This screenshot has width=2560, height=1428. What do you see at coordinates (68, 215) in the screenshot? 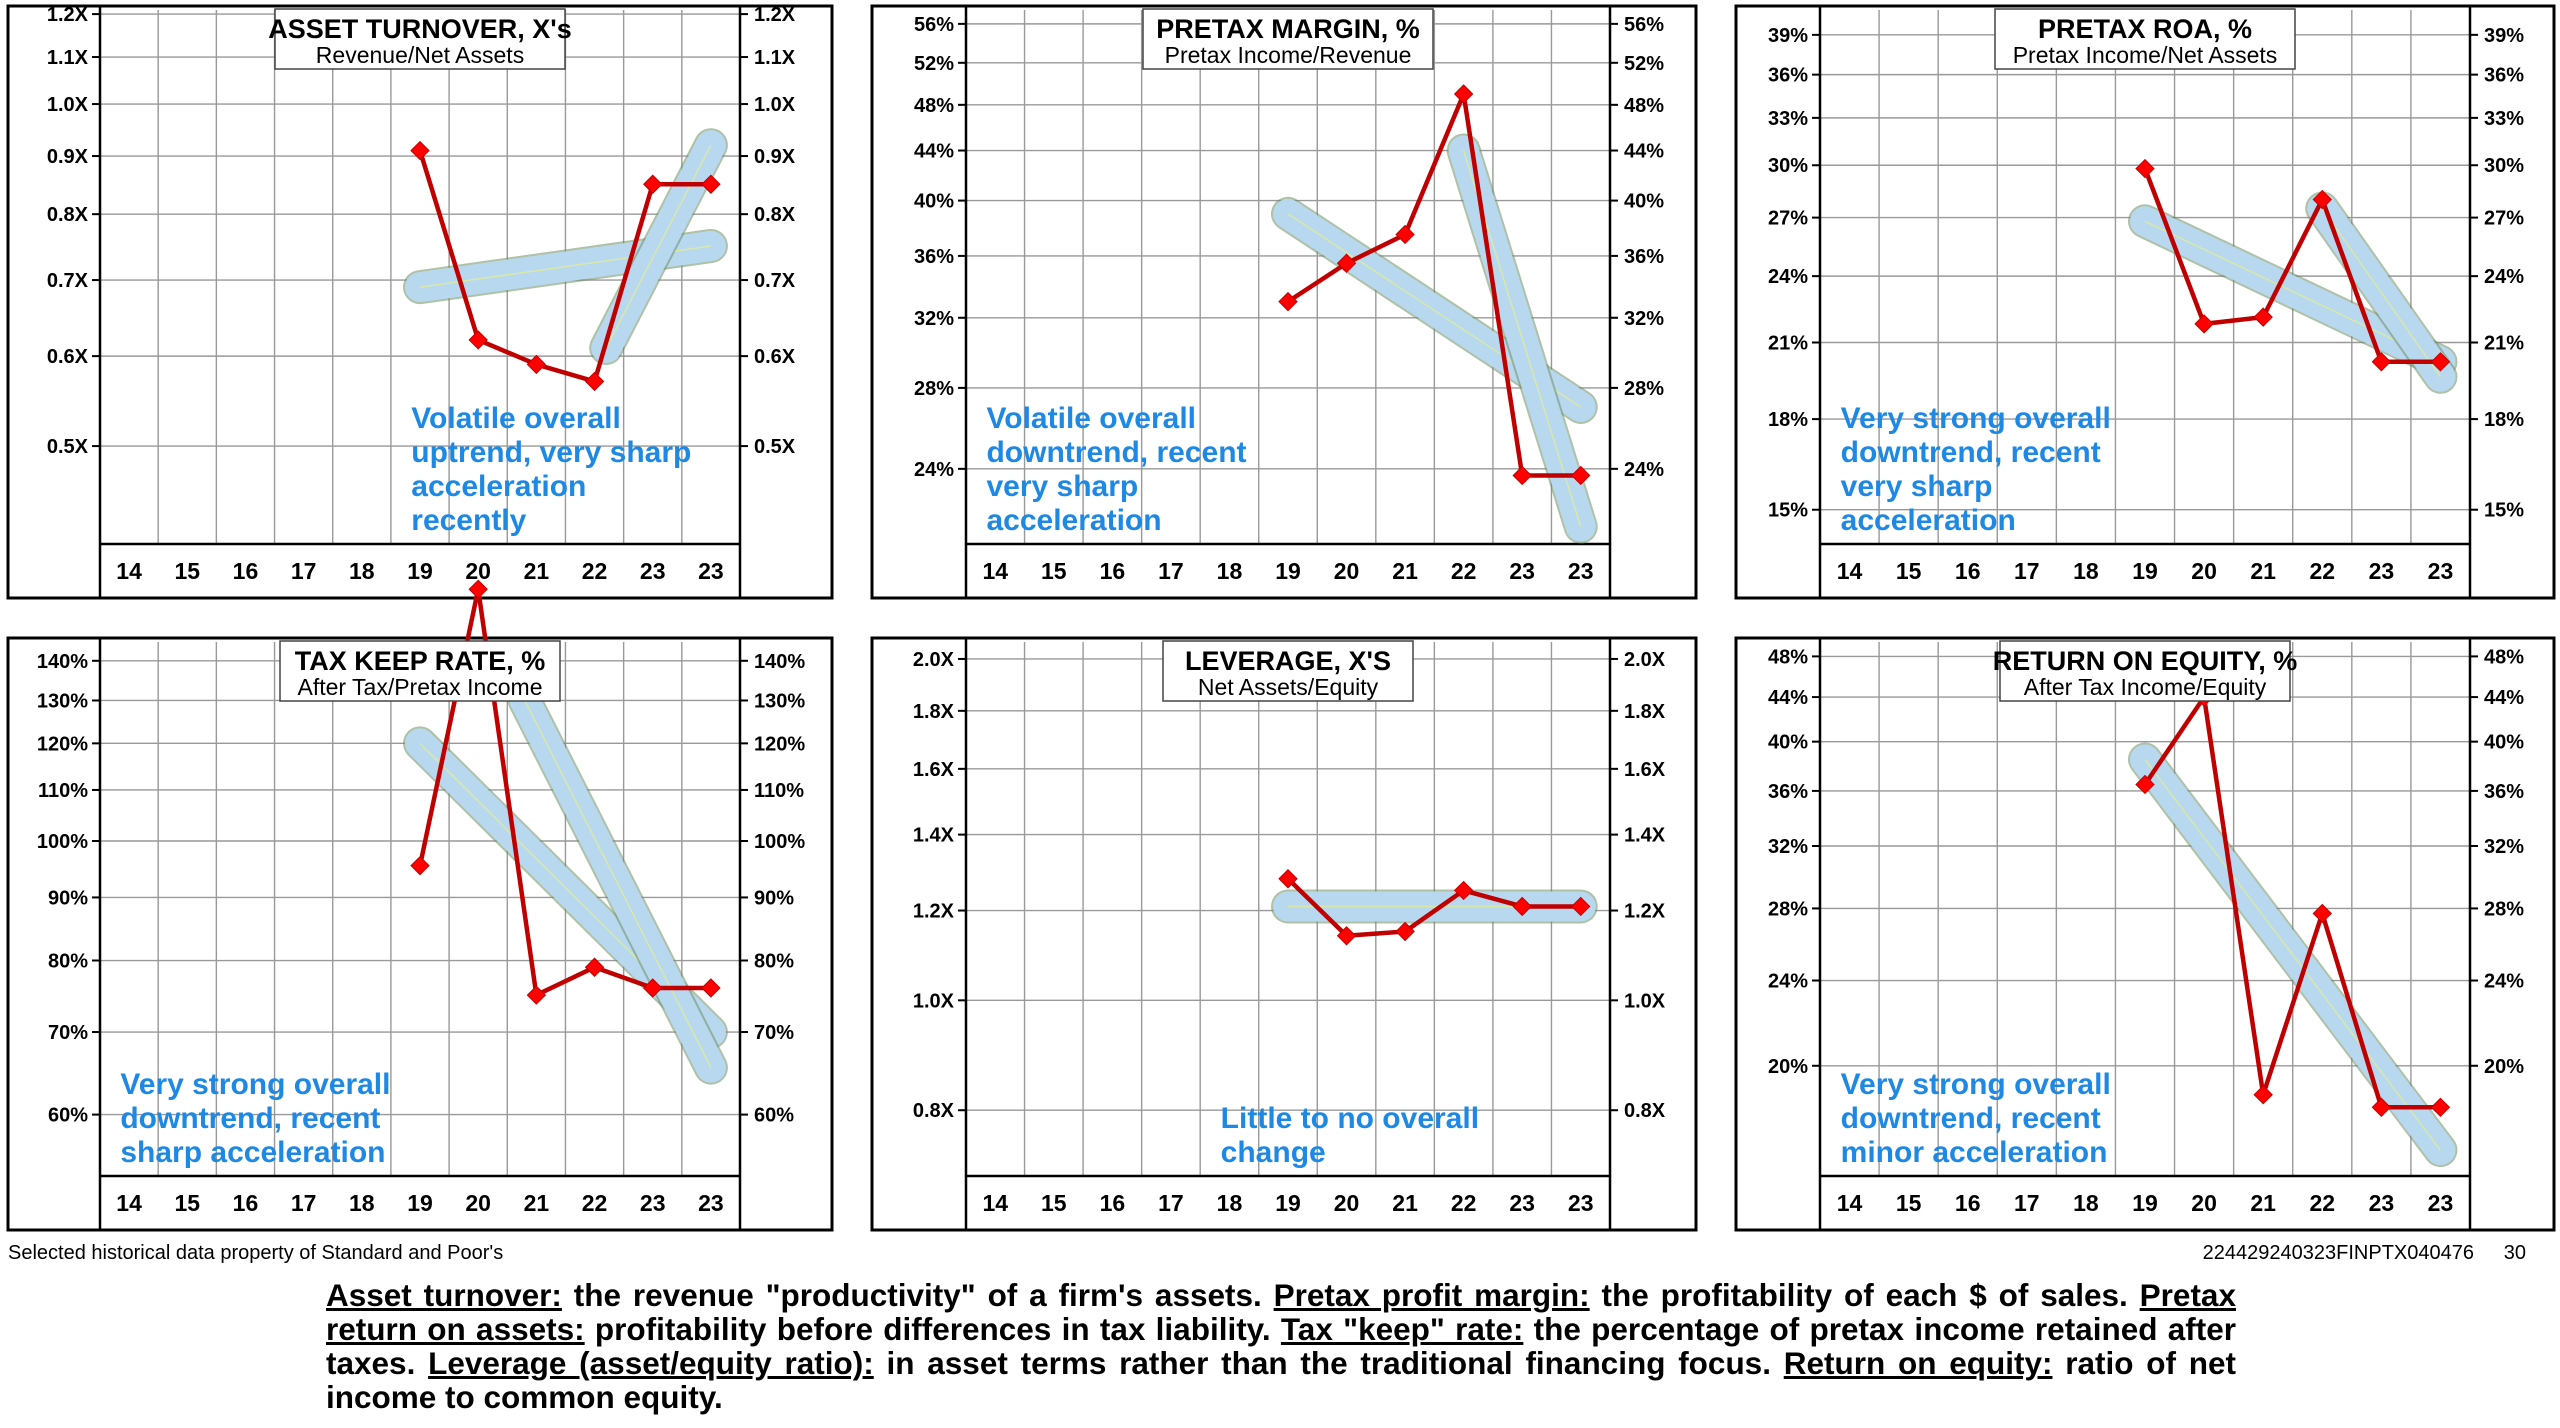
I see `y-tick-label-left: 0.8X` at bounding box center [68, 215].